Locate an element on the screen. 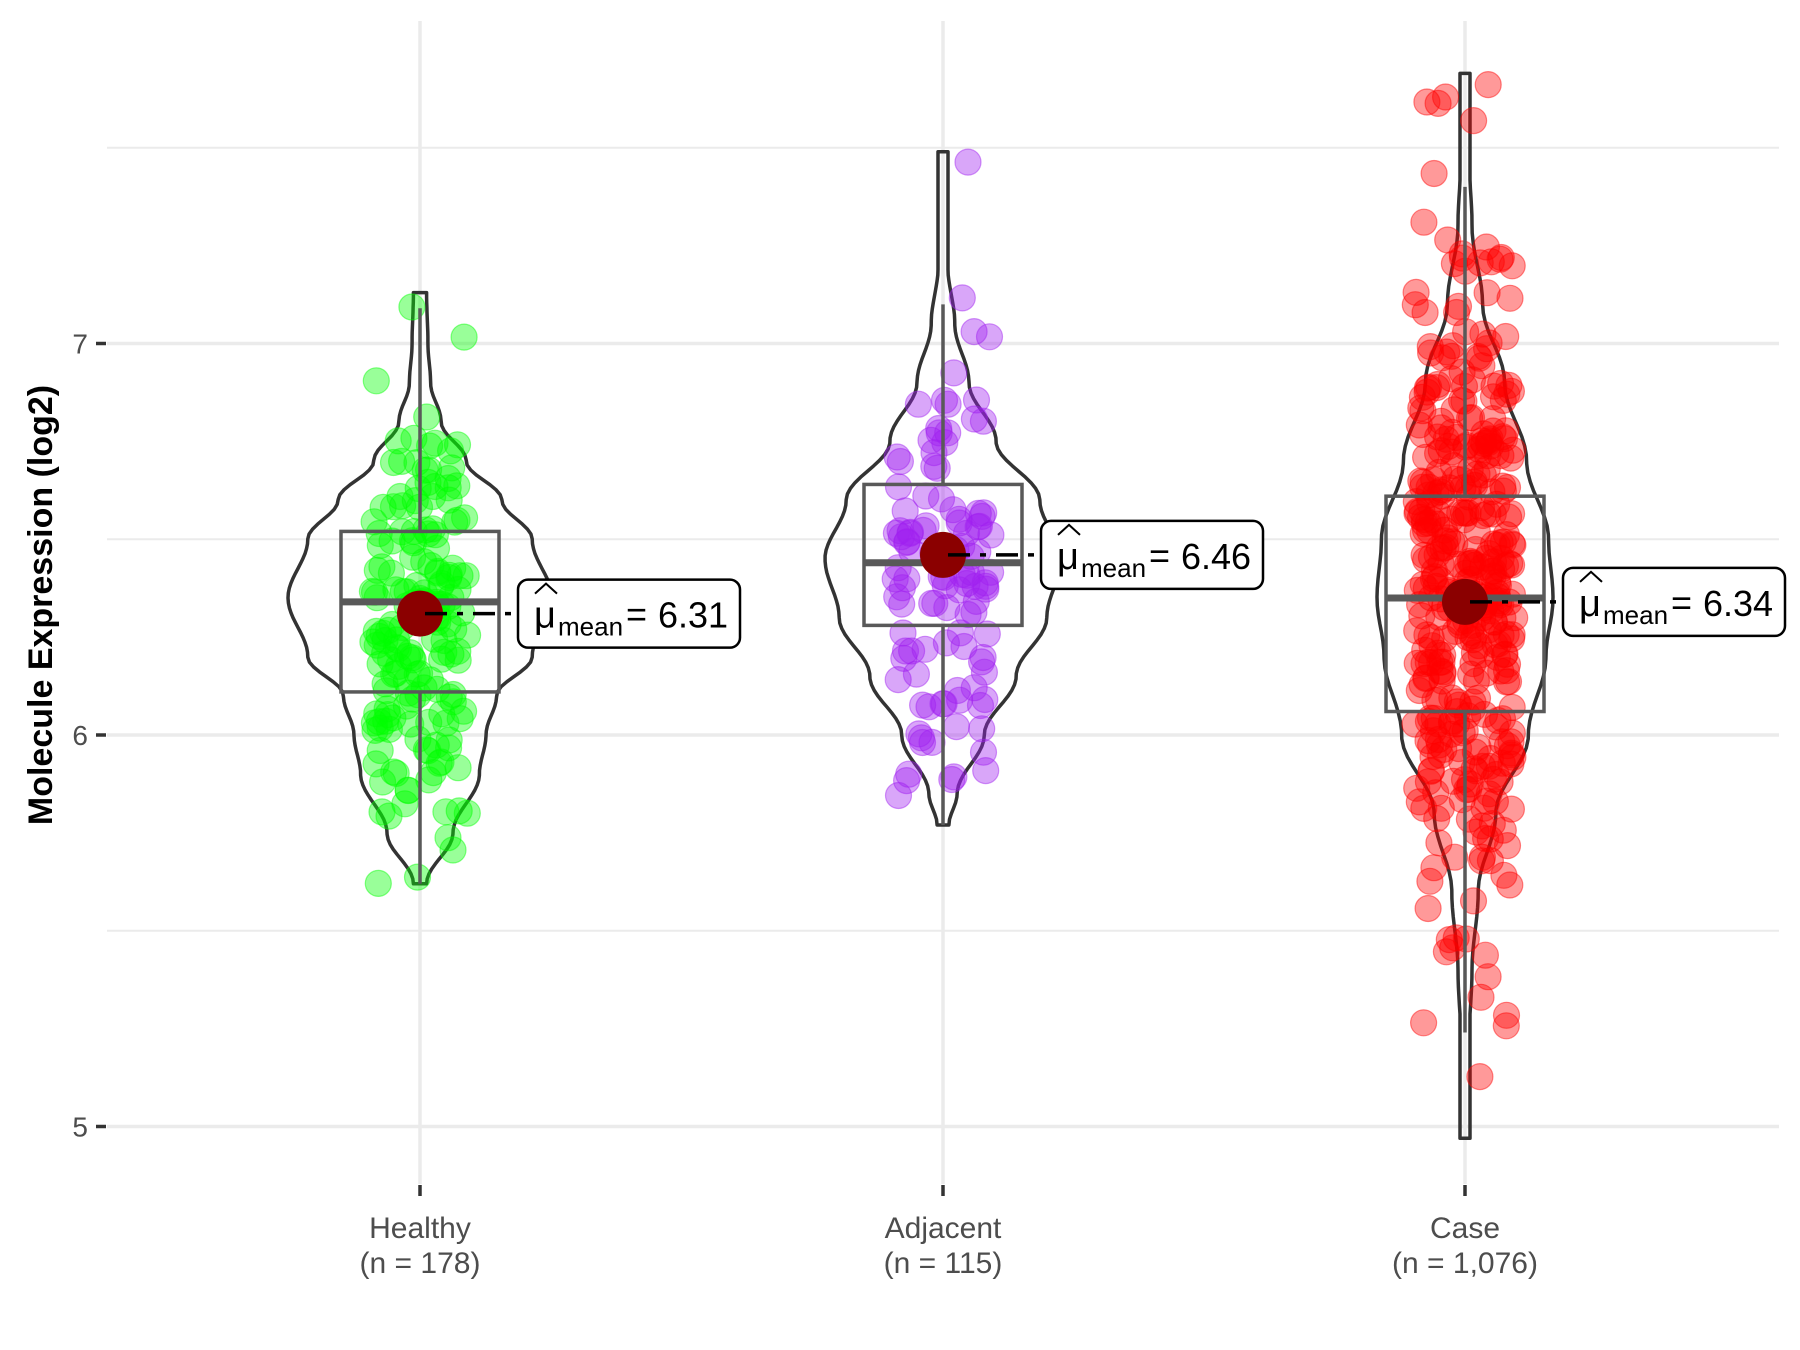 This screenshot has height=1350, width=1800. mean-markers is located at coordinates (942, 584).